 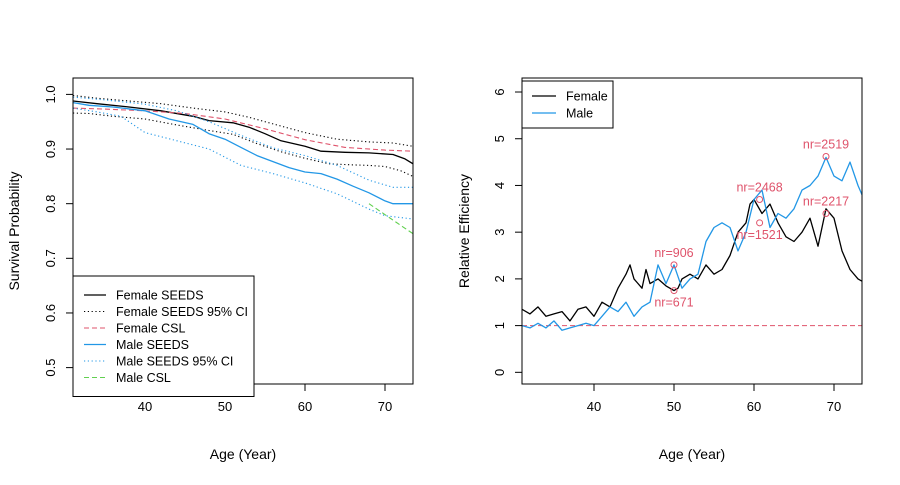 I want to click on y-tick-label: 0, so click(x=499, y=372).